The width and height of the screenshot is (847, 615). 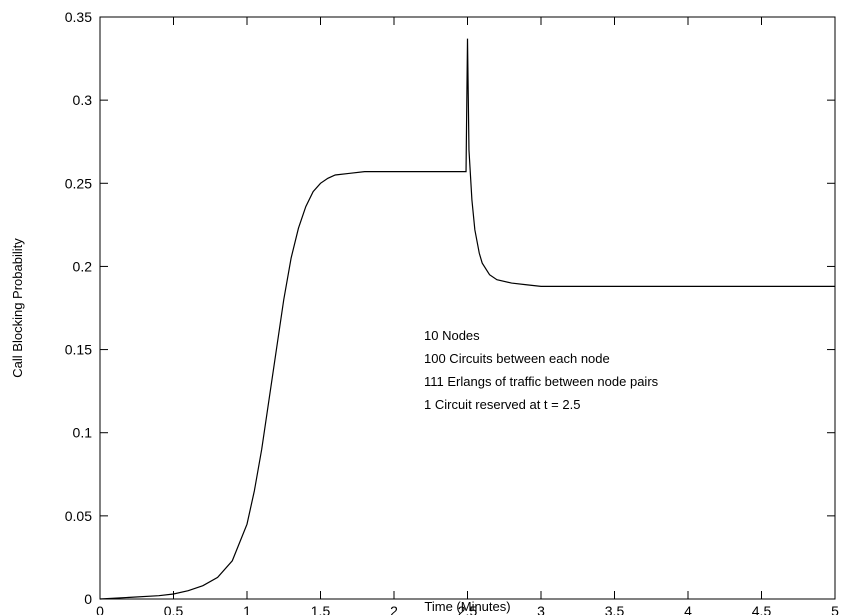 I want to click on y-tick-label: 0.2, so click(x=83, y=266).